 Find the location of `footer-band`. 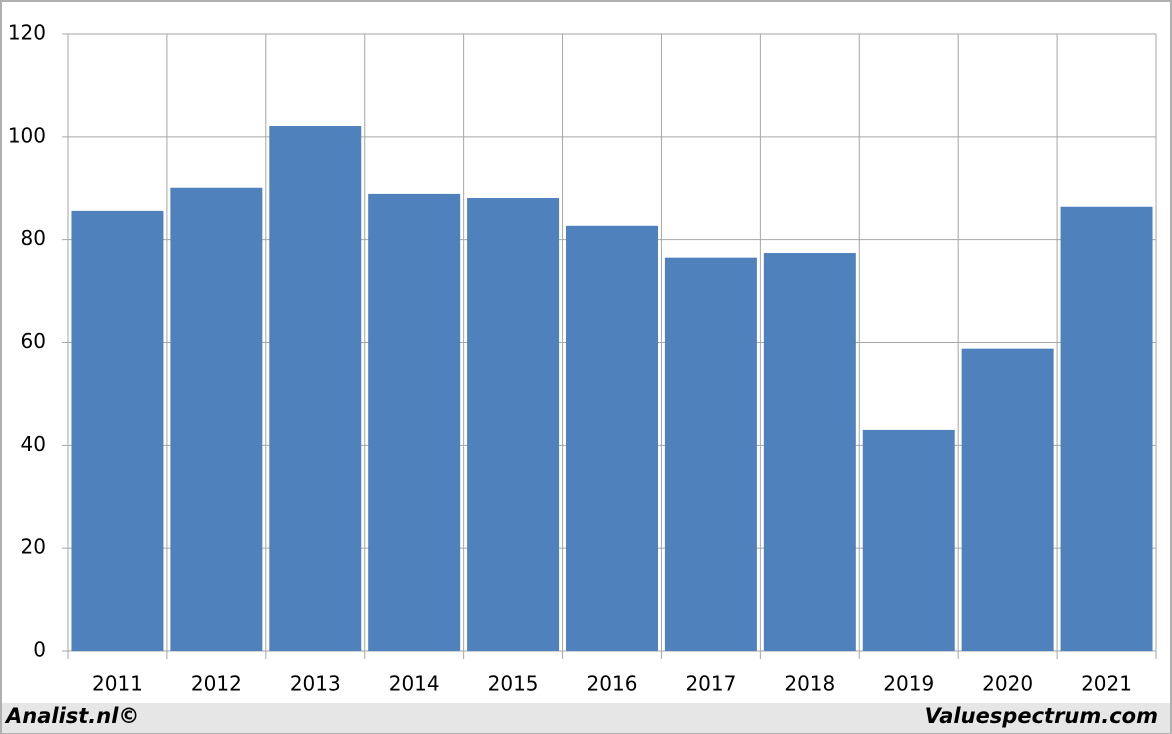

footer-band is located at coordinates (586, 718).